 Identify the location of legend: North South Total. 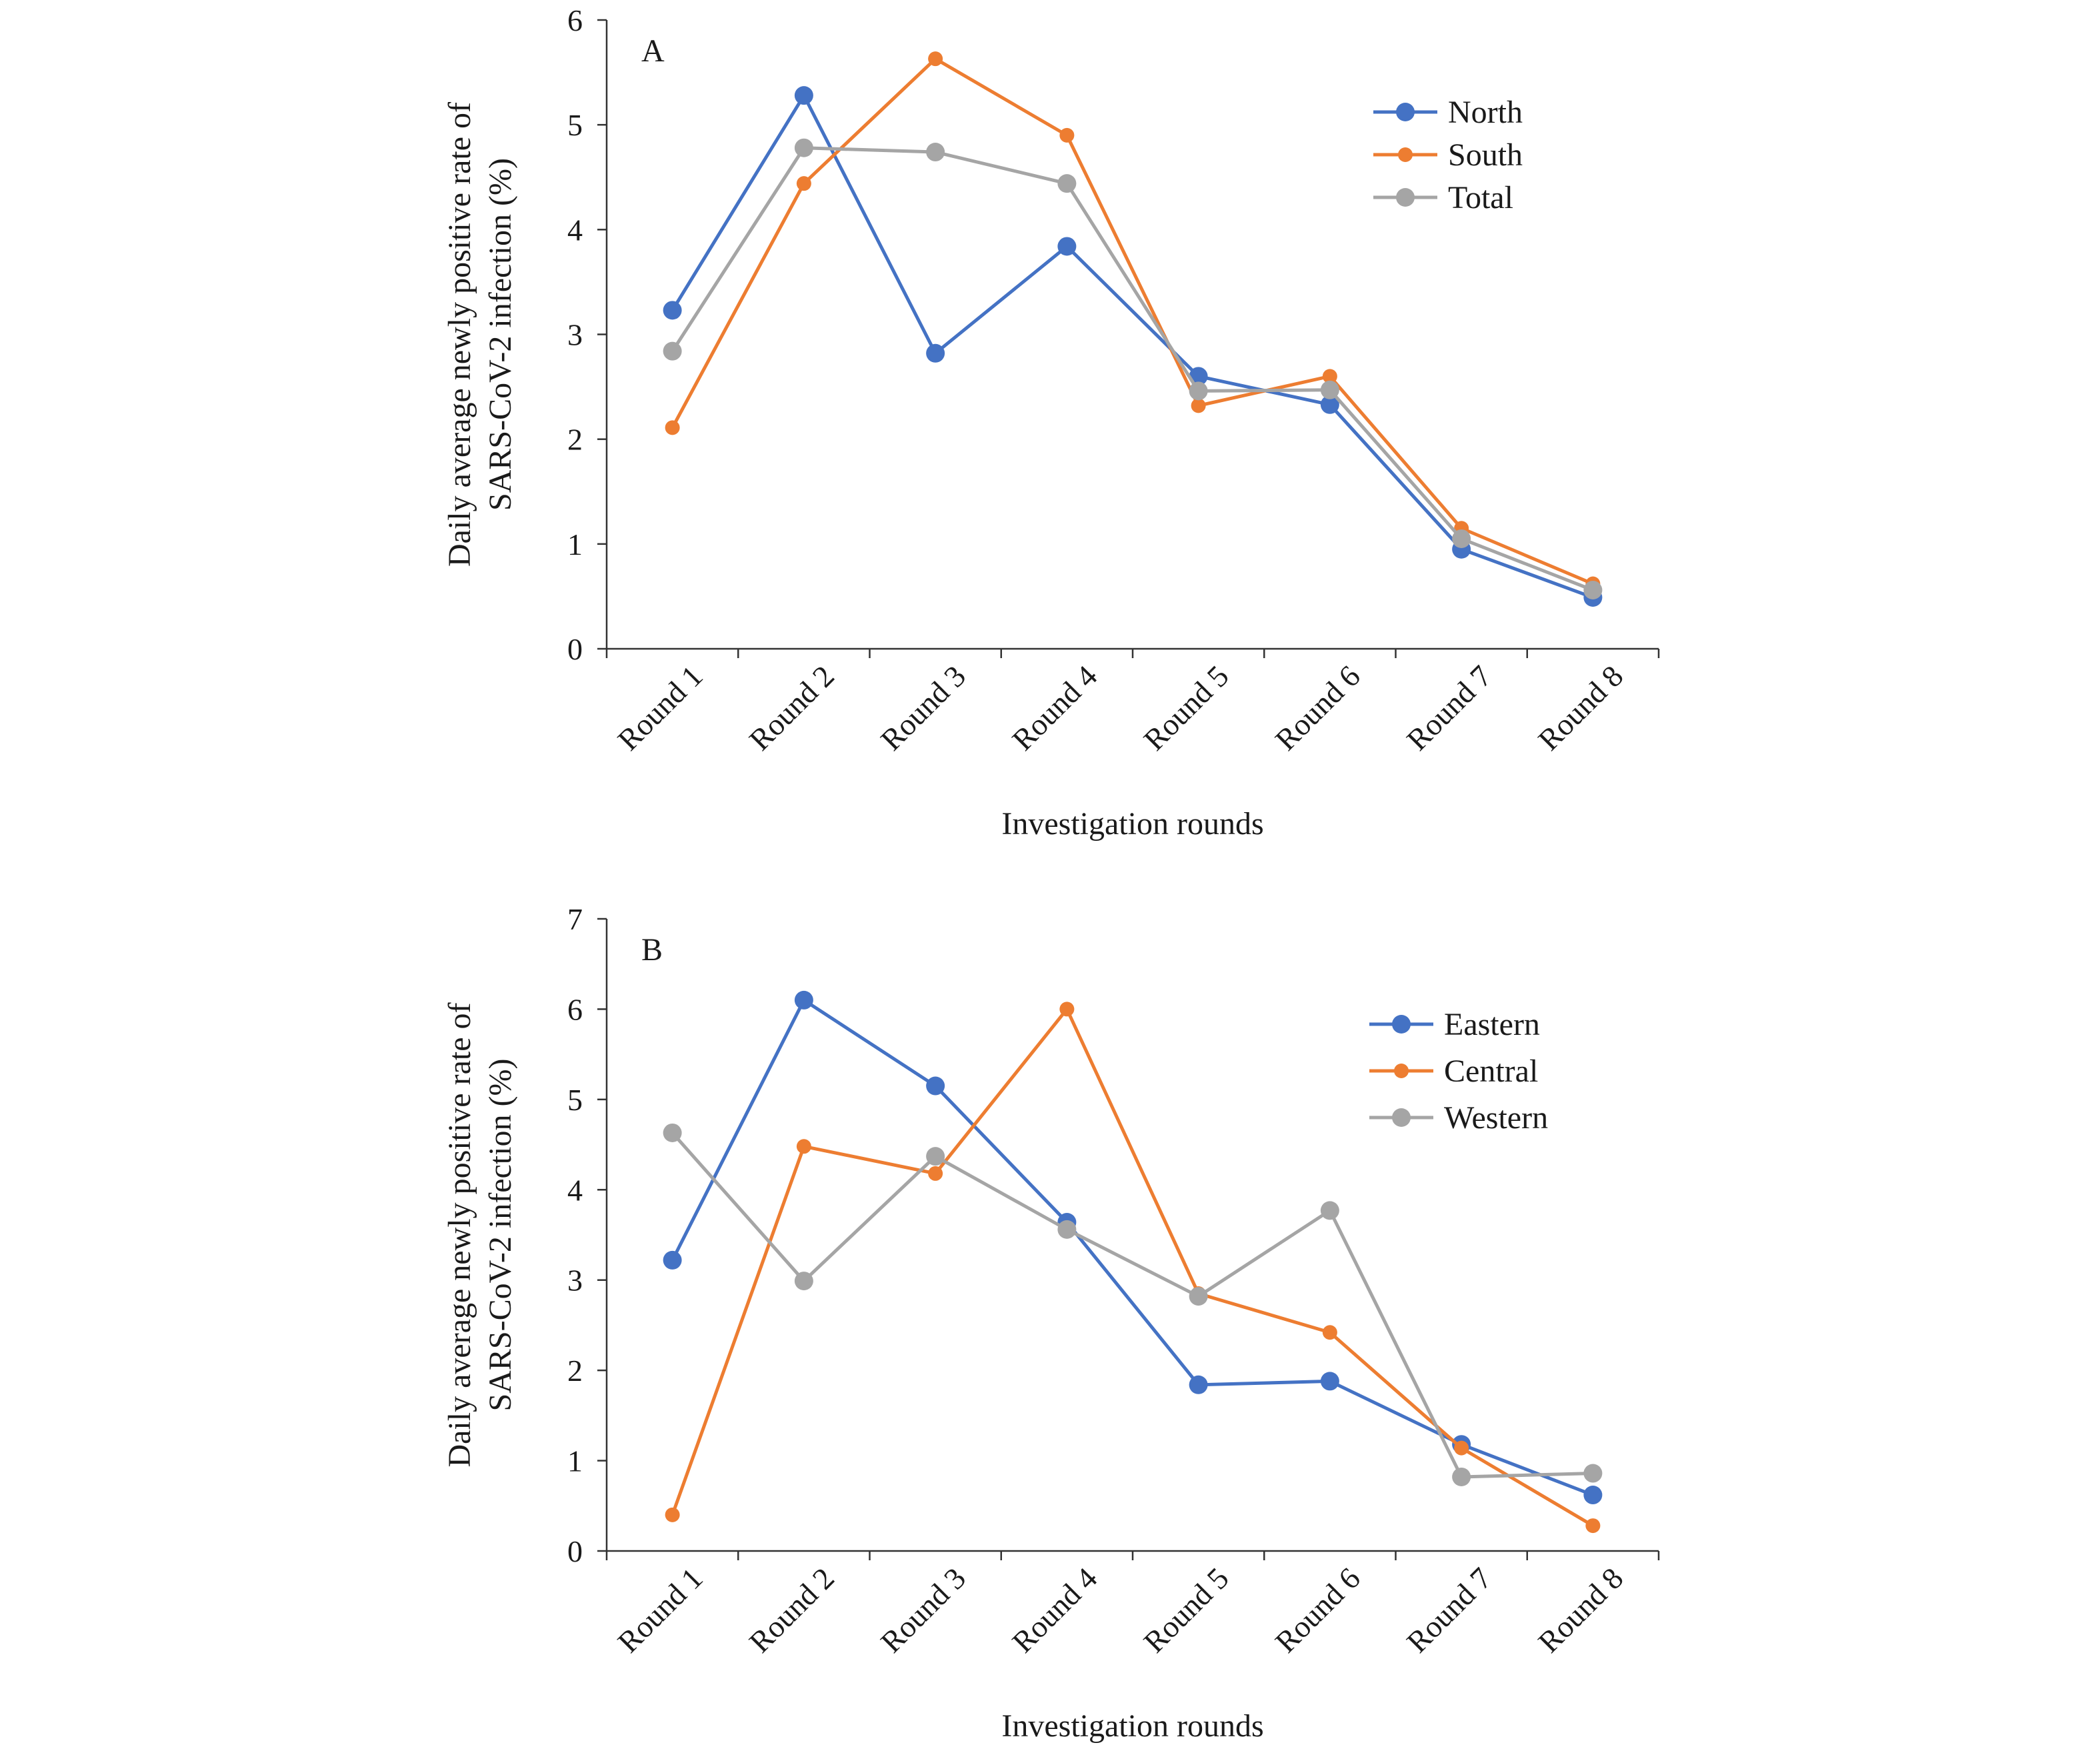
(1448, 155).